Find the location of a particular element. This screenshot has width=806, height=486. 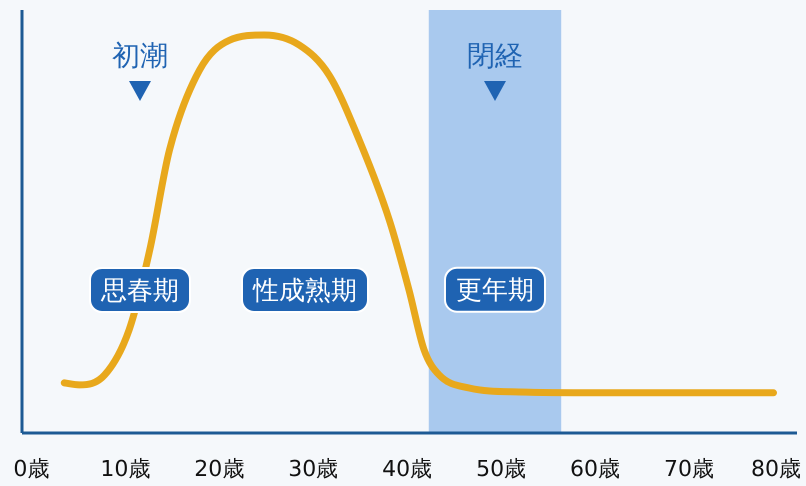

x-tick-label: 70歳 is located at coordinates (689, 469).